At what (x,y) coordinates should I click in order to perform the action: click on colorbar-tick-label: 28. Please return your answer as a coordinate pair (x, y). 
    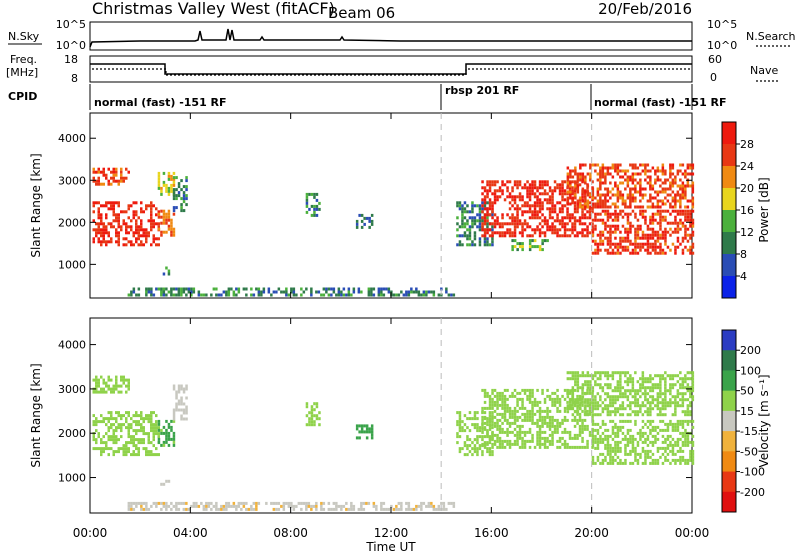
    Looking at the image, I should click on (747, 144).